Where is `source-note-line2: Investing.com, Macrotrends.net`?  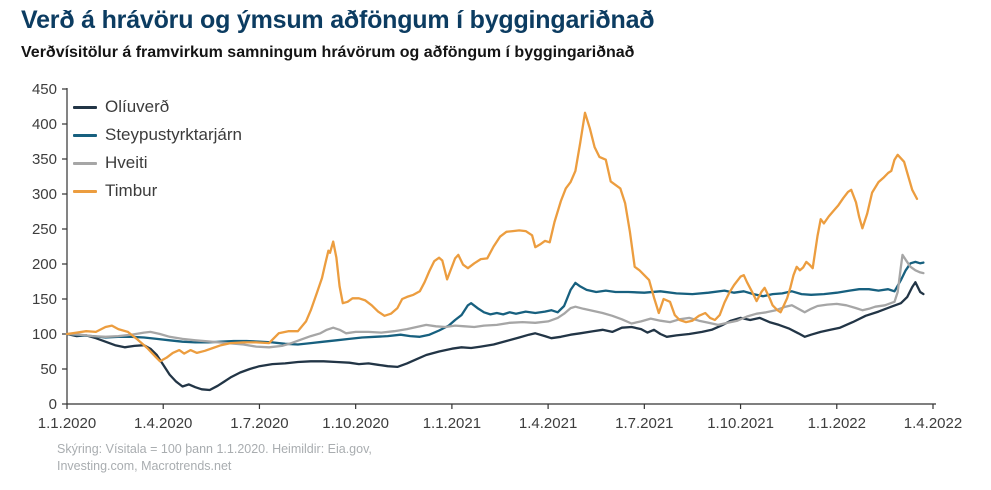 source-note-line2: Investing.com, Macrotrends.net is located at coordinates (144, 466).